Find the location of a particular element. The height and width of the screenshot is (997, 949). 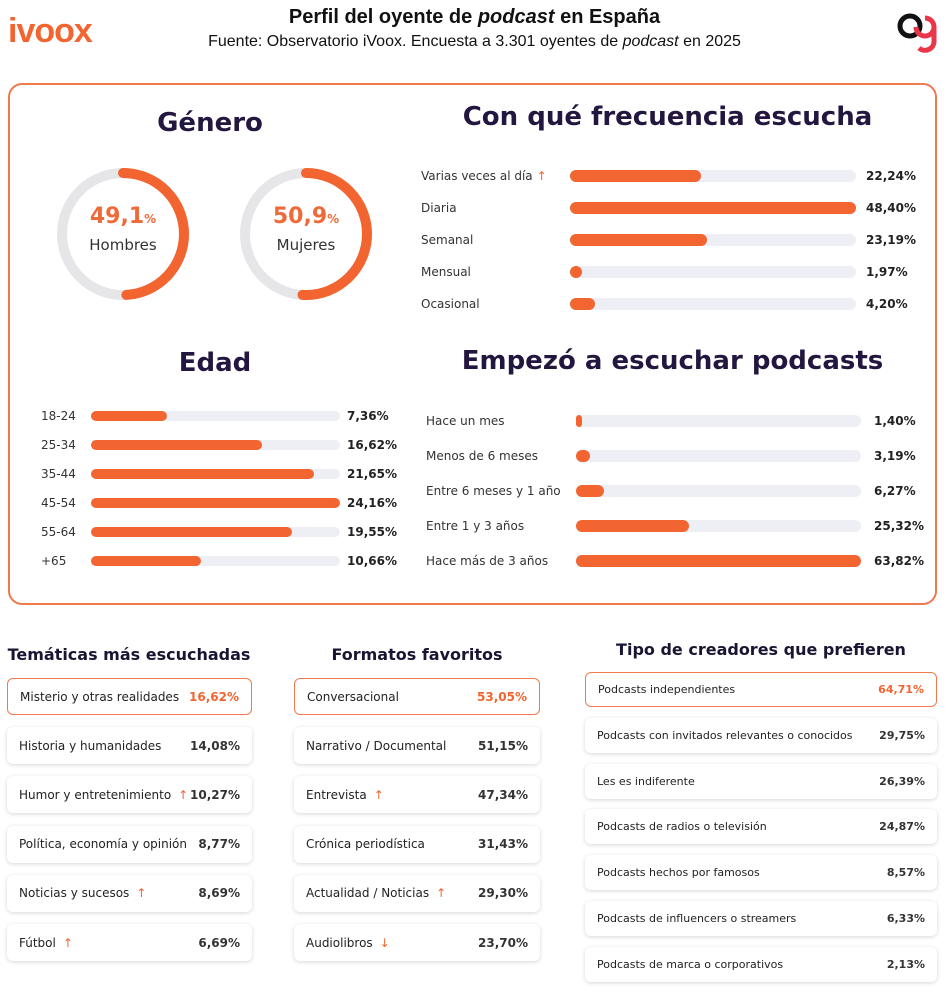

list-item-value: 14,08% is located at coordinates (215, 745).